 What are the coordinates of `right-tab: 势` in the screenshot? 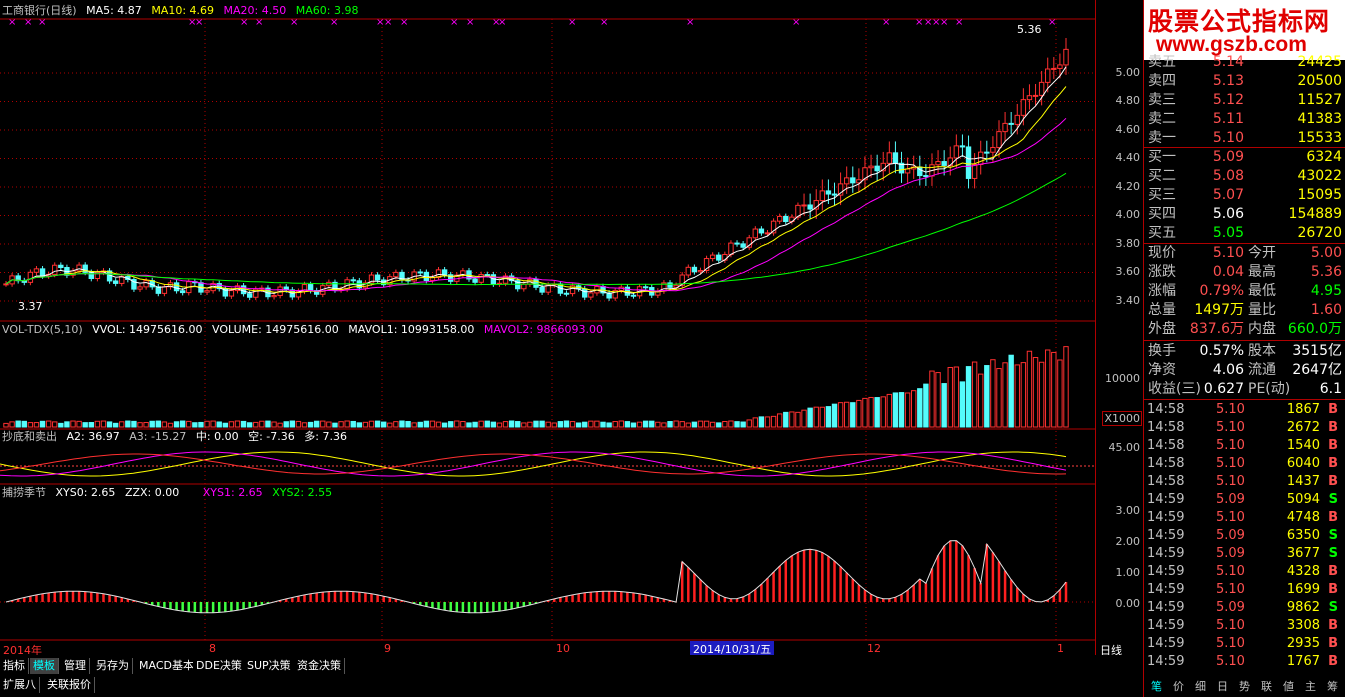 It's located at (1244, 686).